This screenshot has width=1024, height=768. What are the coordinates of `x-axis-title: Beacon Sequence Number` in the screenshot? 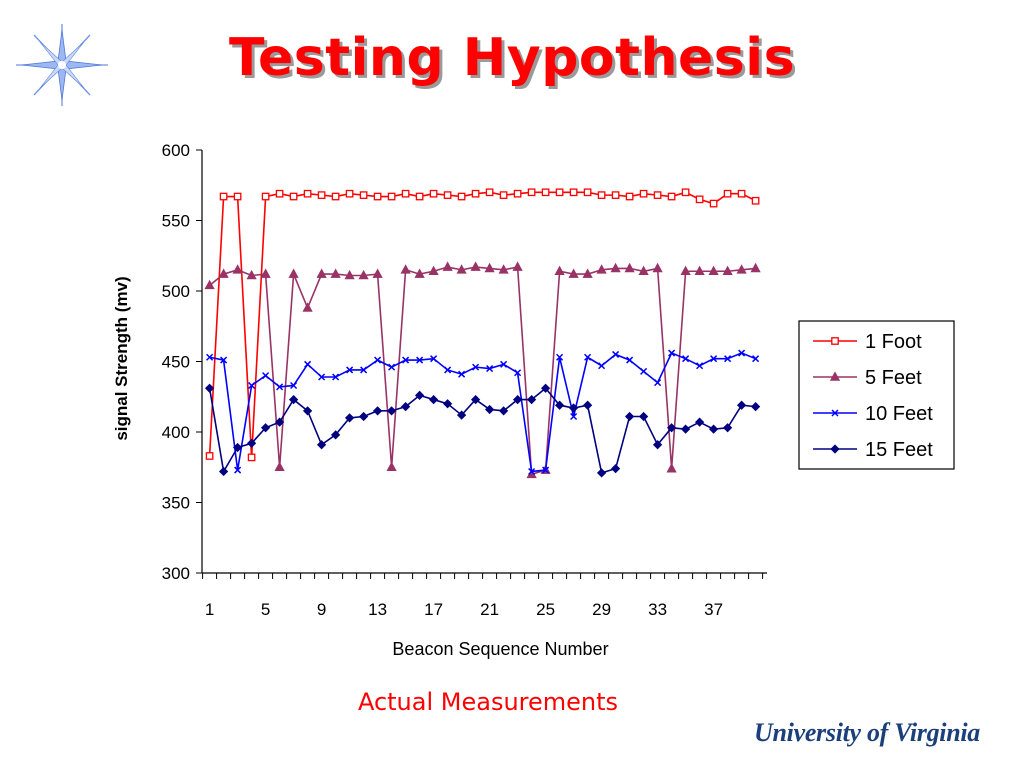 It's located at (500, 649).